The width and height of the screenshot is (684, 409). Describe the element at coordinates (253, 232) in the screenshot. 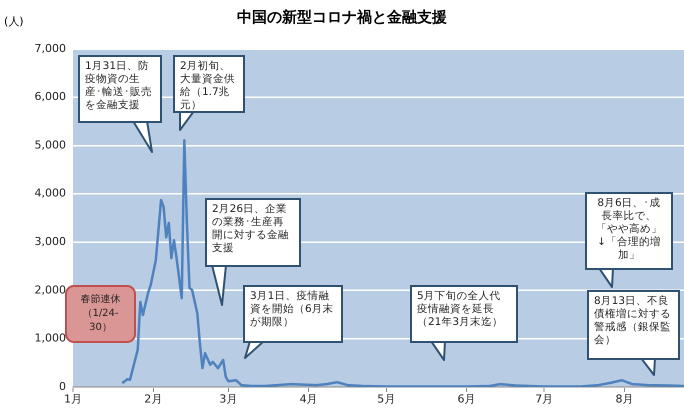

I see `annotation: 2月26日、企業の業務･生産再開に対する金融支援` at that location.